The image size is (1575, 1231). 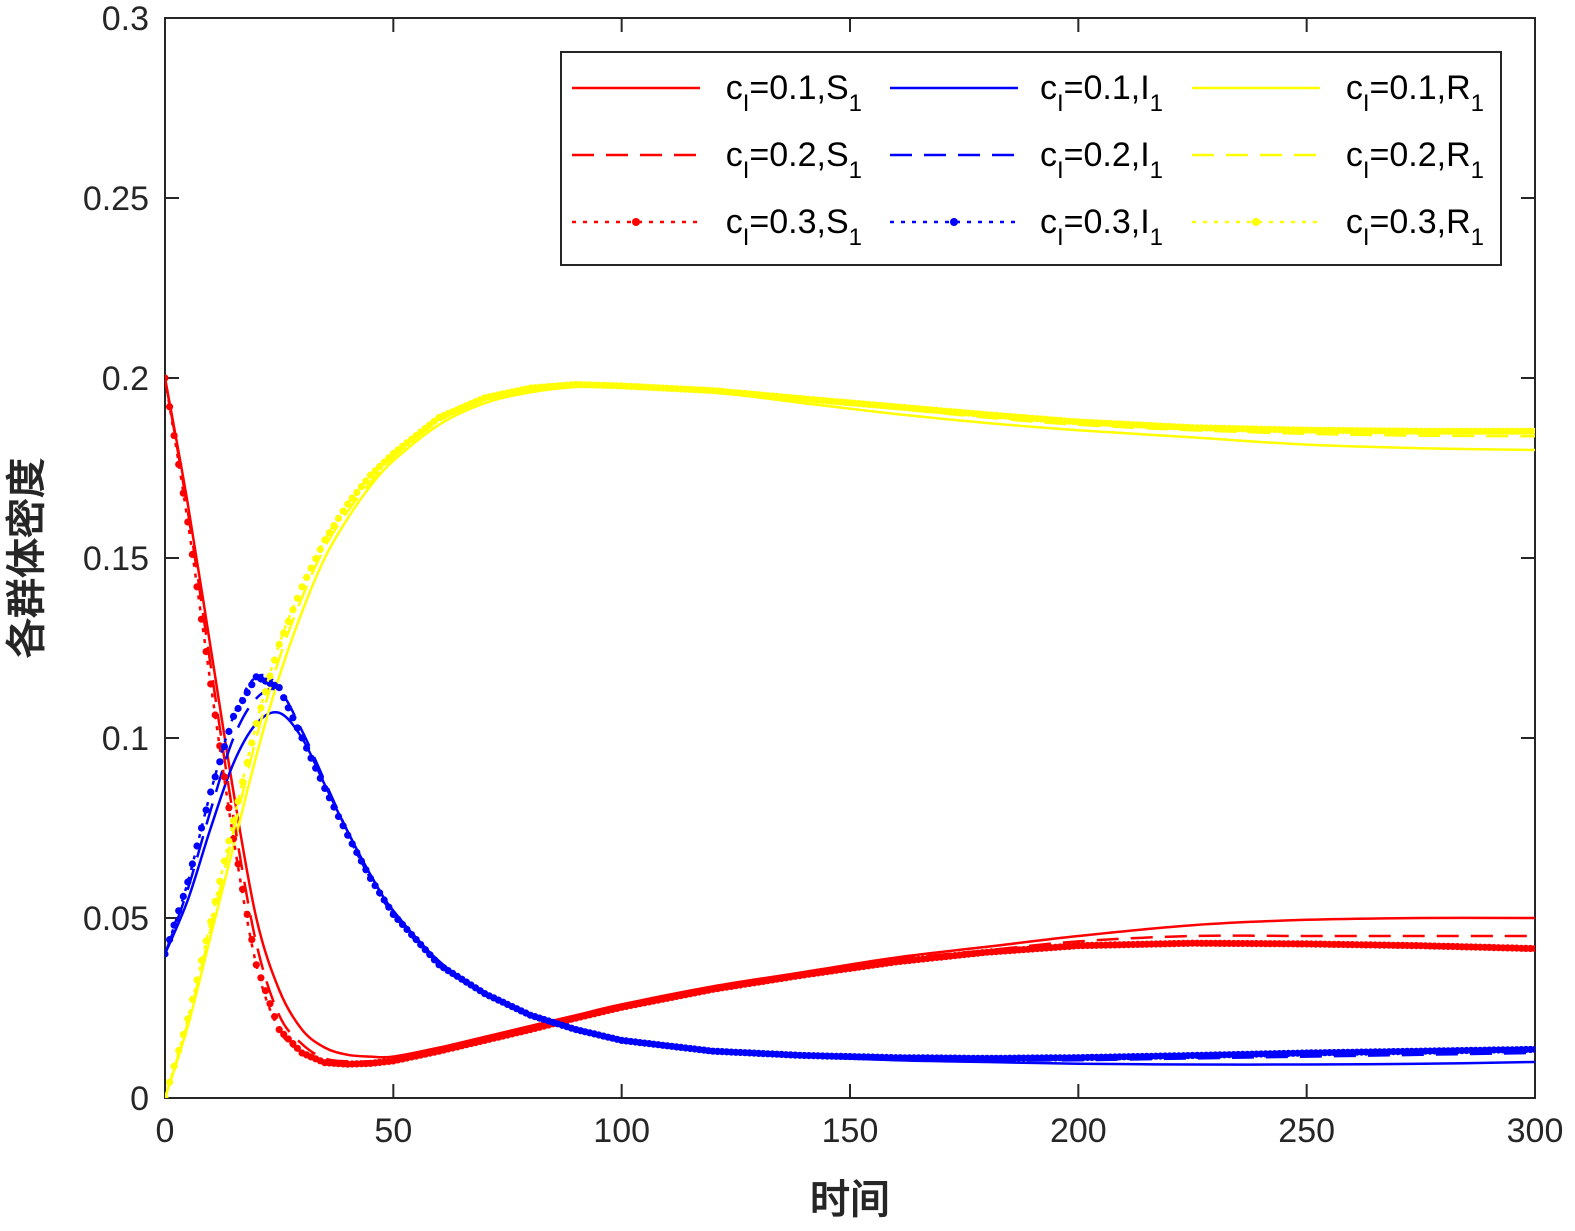 I want to click on y-tick-label: 0.15, so click(x=116, y=559).